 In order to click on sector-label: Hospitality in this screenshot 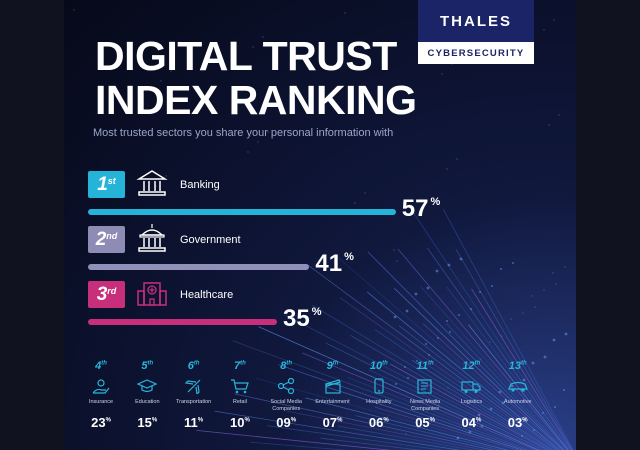, I will do `click(379, 402)`.